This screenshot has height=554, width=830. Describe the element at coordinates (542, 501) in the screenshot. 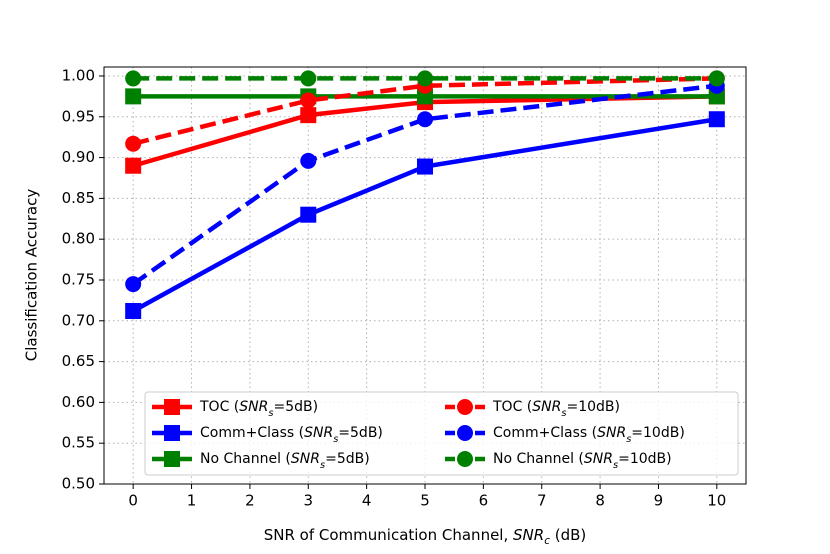

I see `x-tick-label: 7` at that location.